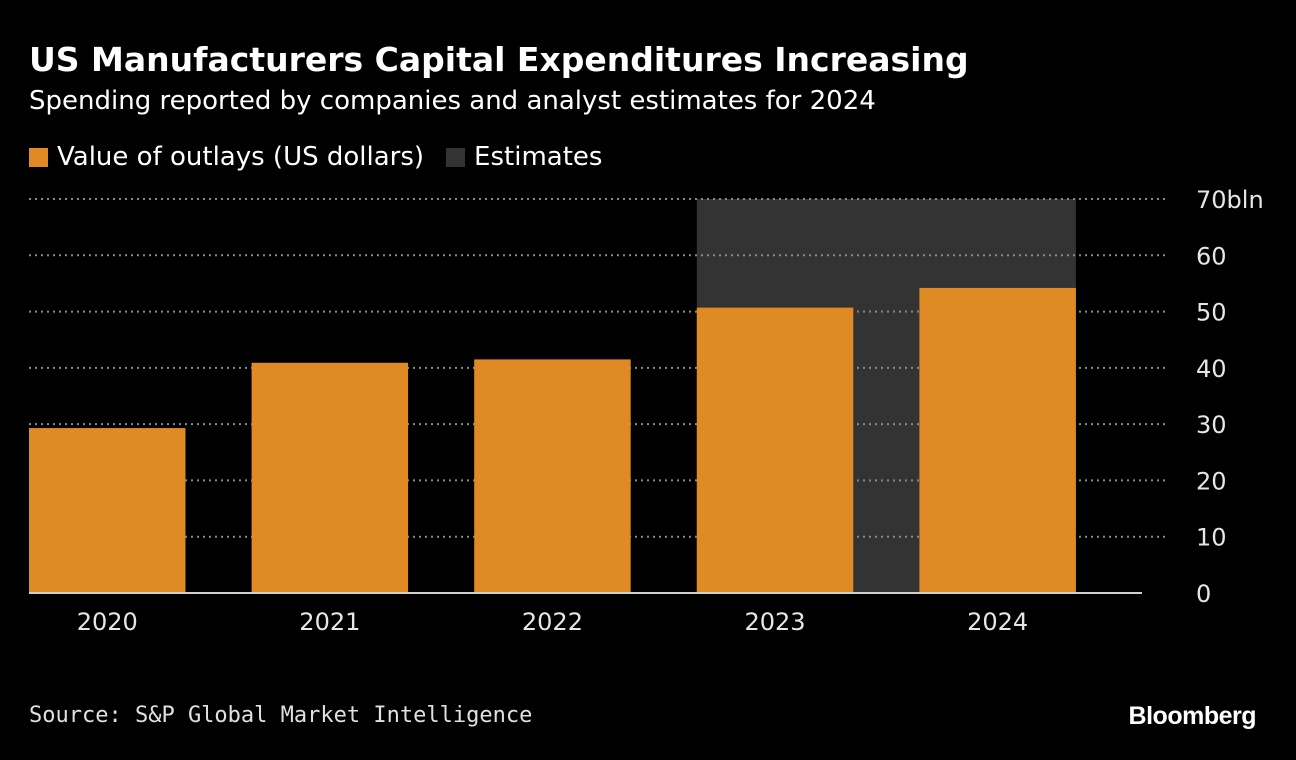 The image size is (1296, 760). What do you see at coordinates (330, 477) in the screenshot?
I see `bar-2021` at bounding box center [330, 477].